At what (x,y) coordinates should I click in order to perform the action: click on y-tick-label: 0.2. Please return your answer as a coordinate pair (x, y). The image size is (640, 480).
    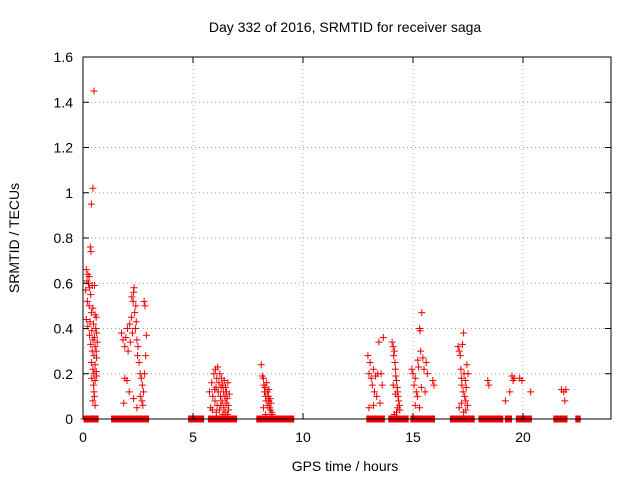
    Looking at the image, I should click on (64, 374).